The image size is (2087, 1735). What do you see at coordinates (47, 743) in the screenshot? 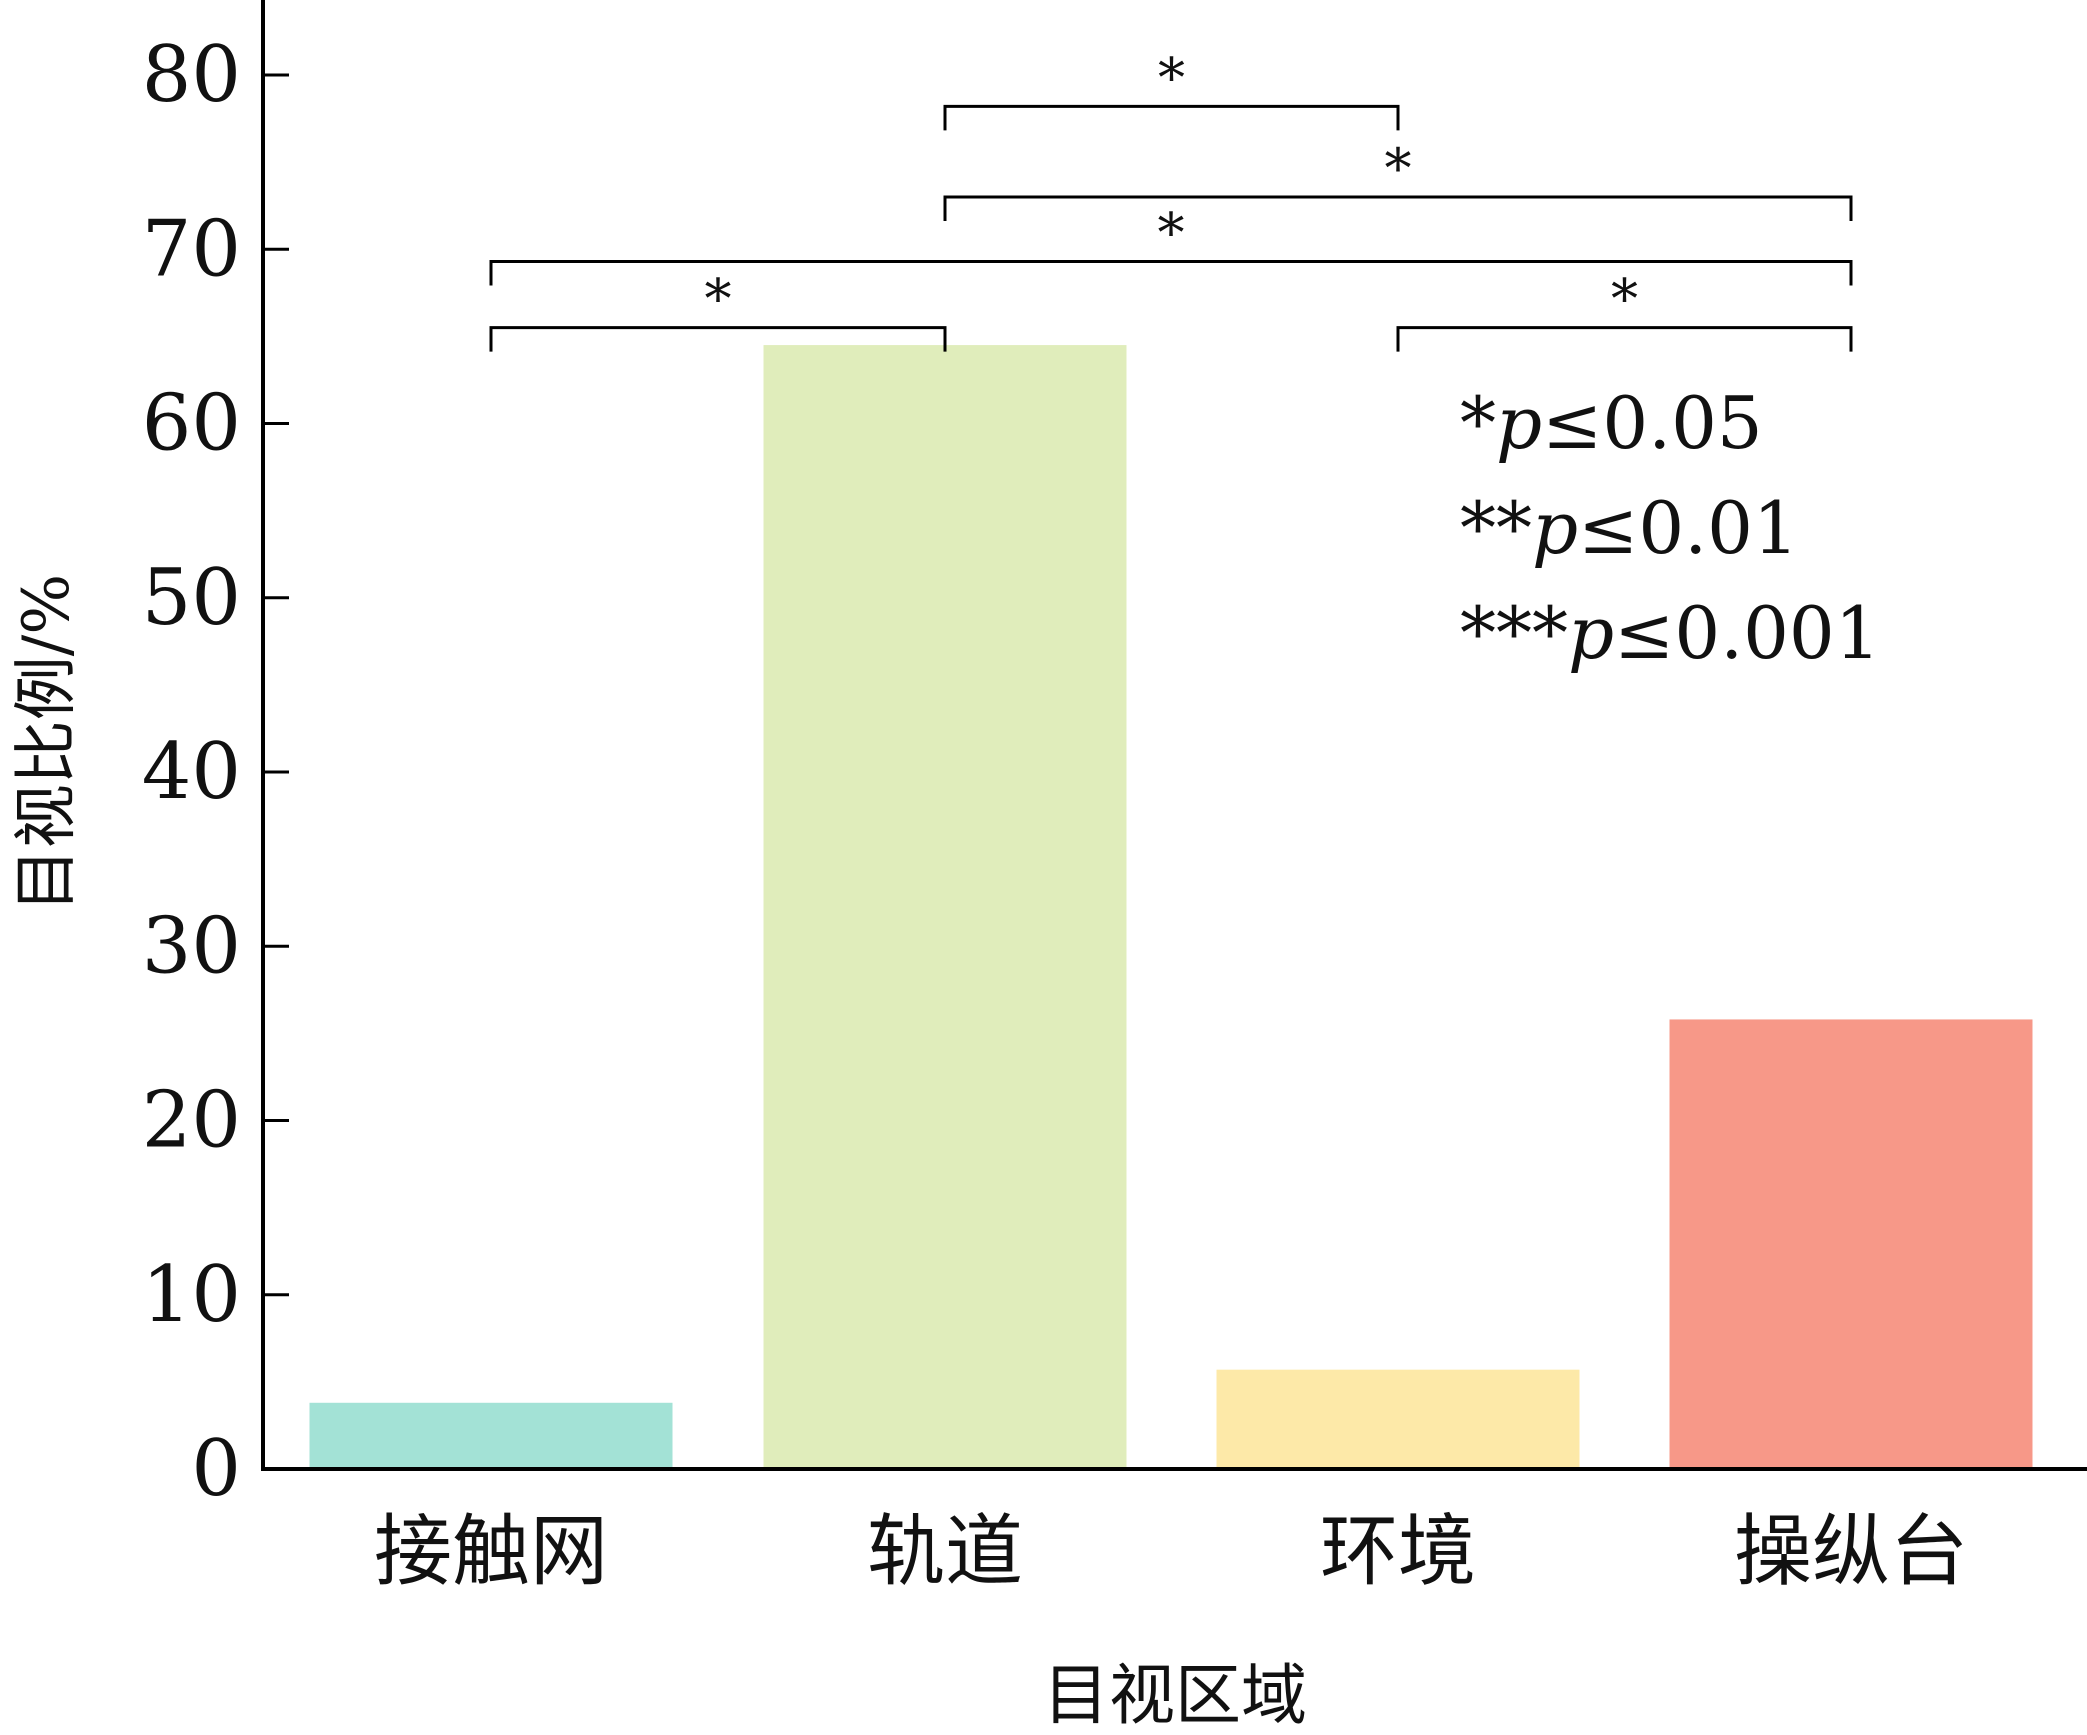
I see `y-axis-label: 目视比例/%` at bounding box center [47, 743].